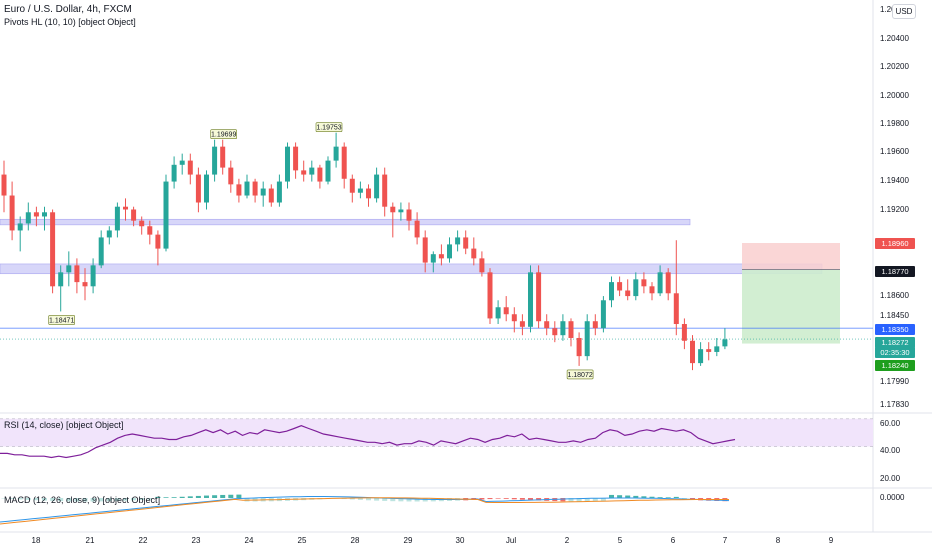 This screenshot has height=555, width=932. I want to click on currency-badge: USD, so click(904, 11).